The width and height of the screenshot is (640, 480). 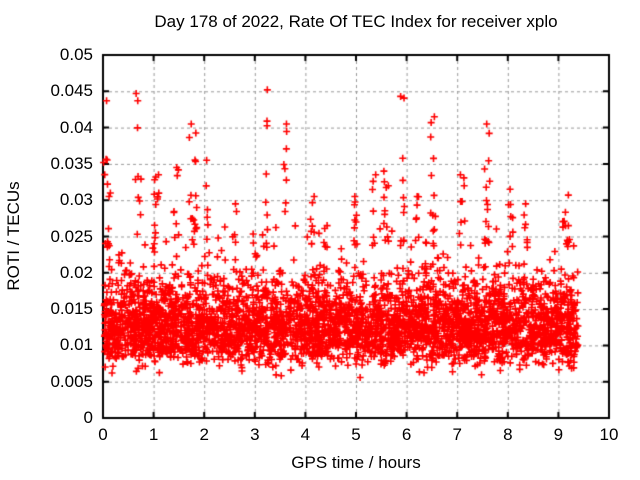 I want to click on x-tick-label: 1, so click(x=153, y=434).